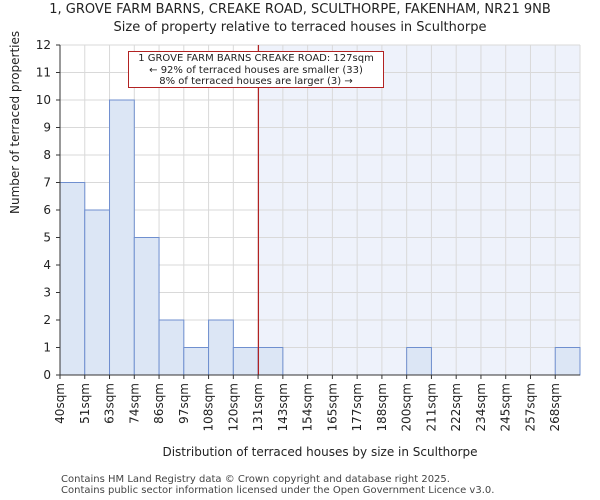  I want to click on x-tick-label: 154sqm, so click(308, 407).